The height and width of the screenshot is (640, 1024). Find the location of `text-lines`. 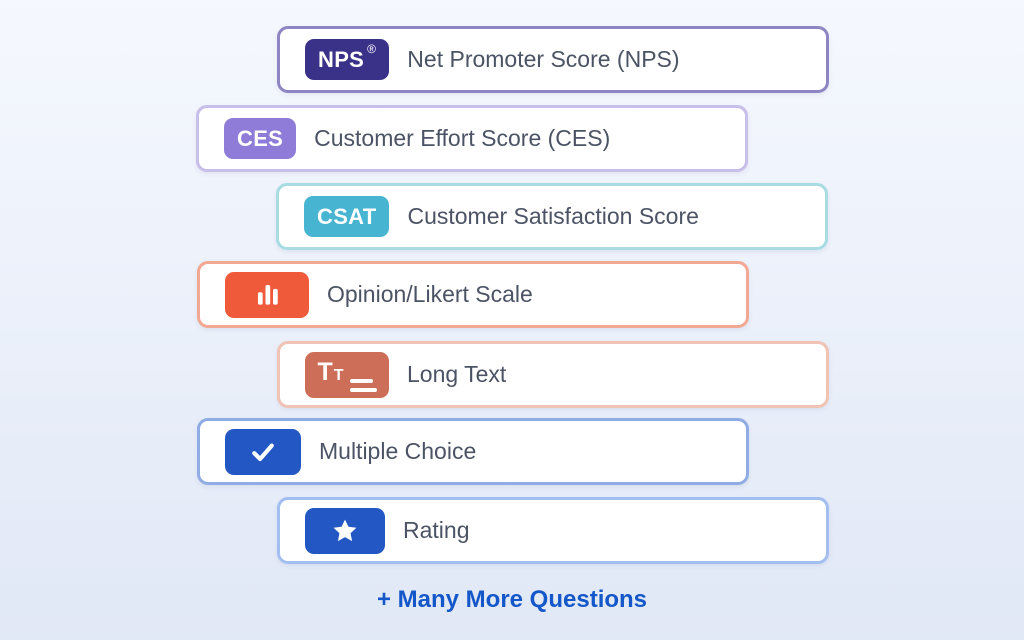

text-lines is located at coordinates (363, 385).